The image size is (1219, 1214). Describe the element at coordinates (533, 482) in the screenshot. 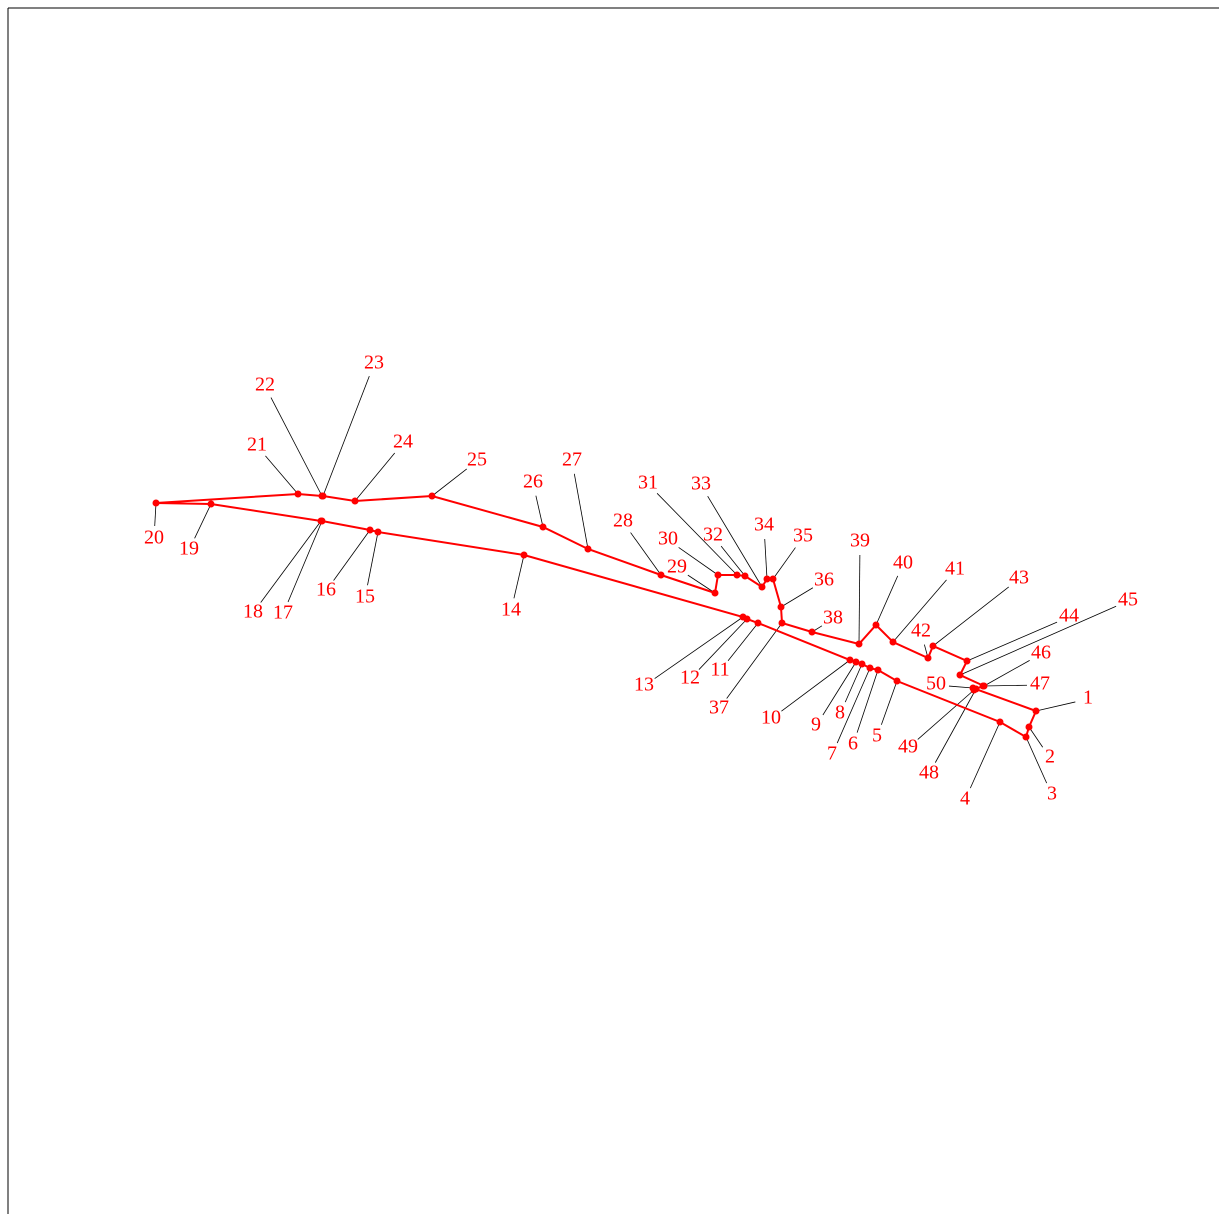

I see `vertex-label-26: 26` at that location.